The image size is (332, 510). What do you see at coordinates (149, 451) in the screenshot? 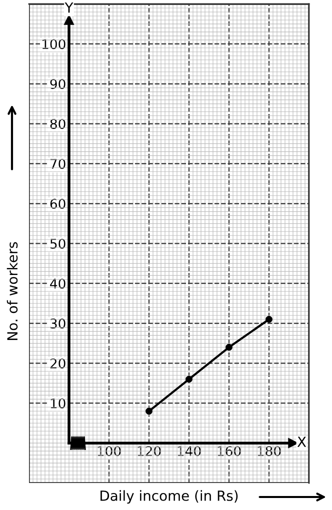
I see `x-tick-label: 120` at bounding box center [149, 451].